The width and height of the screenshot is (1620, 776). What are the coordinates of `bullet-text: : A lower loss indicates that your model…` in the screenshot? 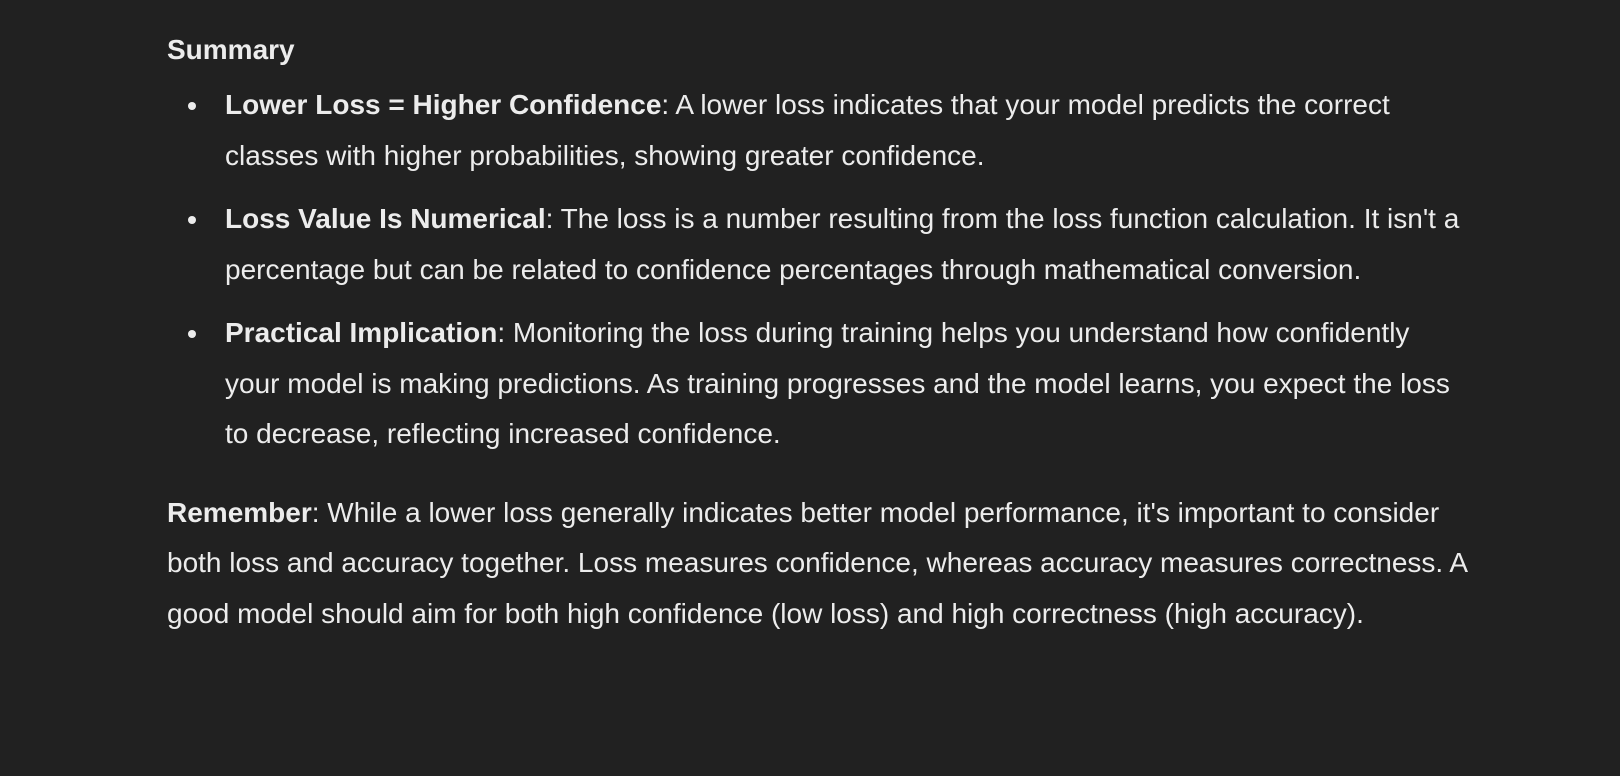 It's located at (807, 130).